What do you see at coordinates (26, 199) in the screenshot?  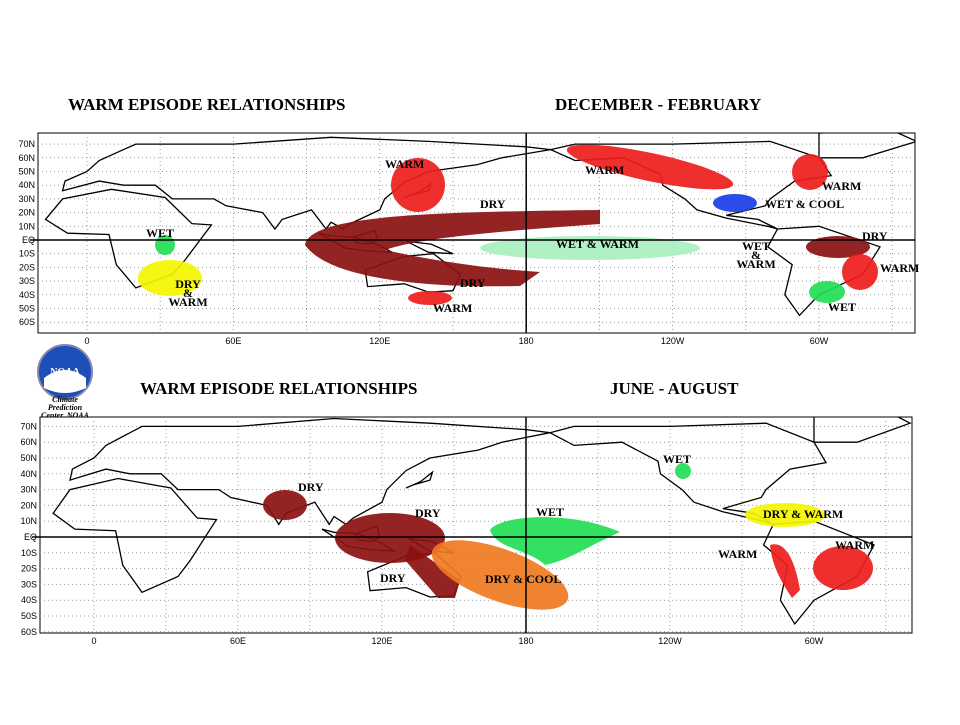 I see `lat-label: 30N` at bounding box center [26, 199].